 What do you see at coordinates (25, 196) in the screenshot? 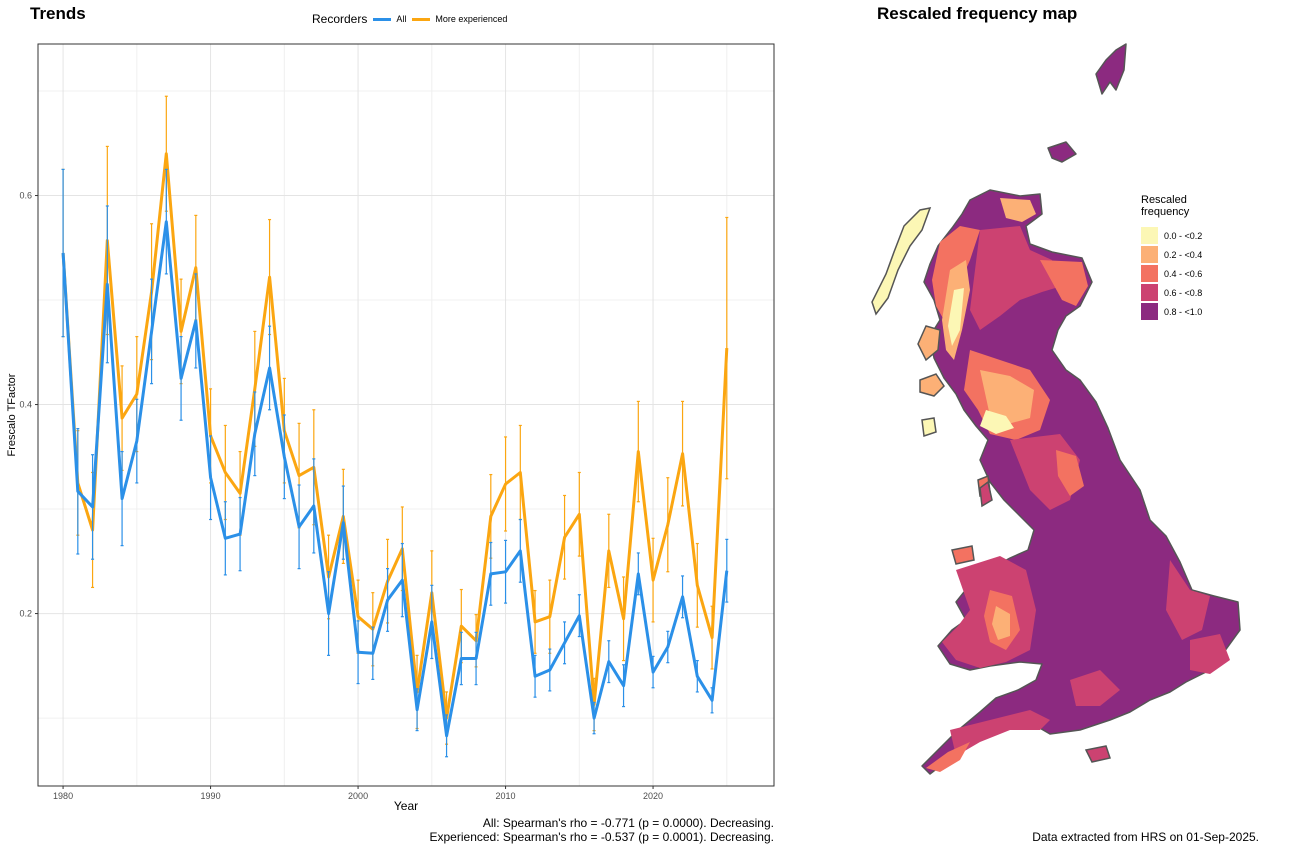
I see `y-tick-label: 0.6` at bounding box center [25, 196].